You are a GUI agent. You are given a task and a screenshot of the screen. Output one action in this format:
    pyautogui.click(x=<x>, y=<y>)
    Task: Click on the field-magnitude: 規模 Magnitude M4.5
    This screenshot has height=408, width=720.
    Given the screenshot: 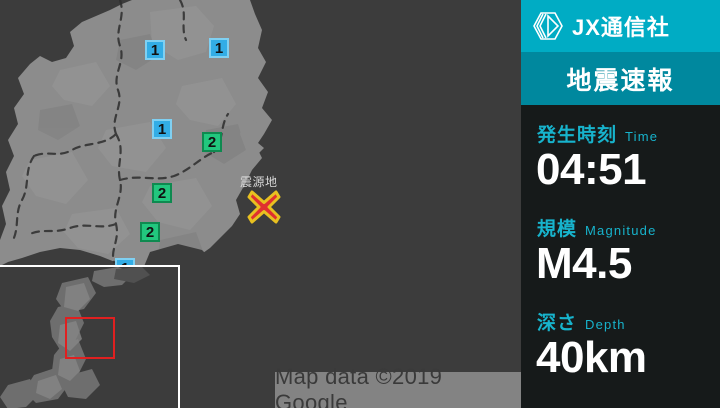 What is the action you would take?
    pyautogui.click(x=620, y=250)
    